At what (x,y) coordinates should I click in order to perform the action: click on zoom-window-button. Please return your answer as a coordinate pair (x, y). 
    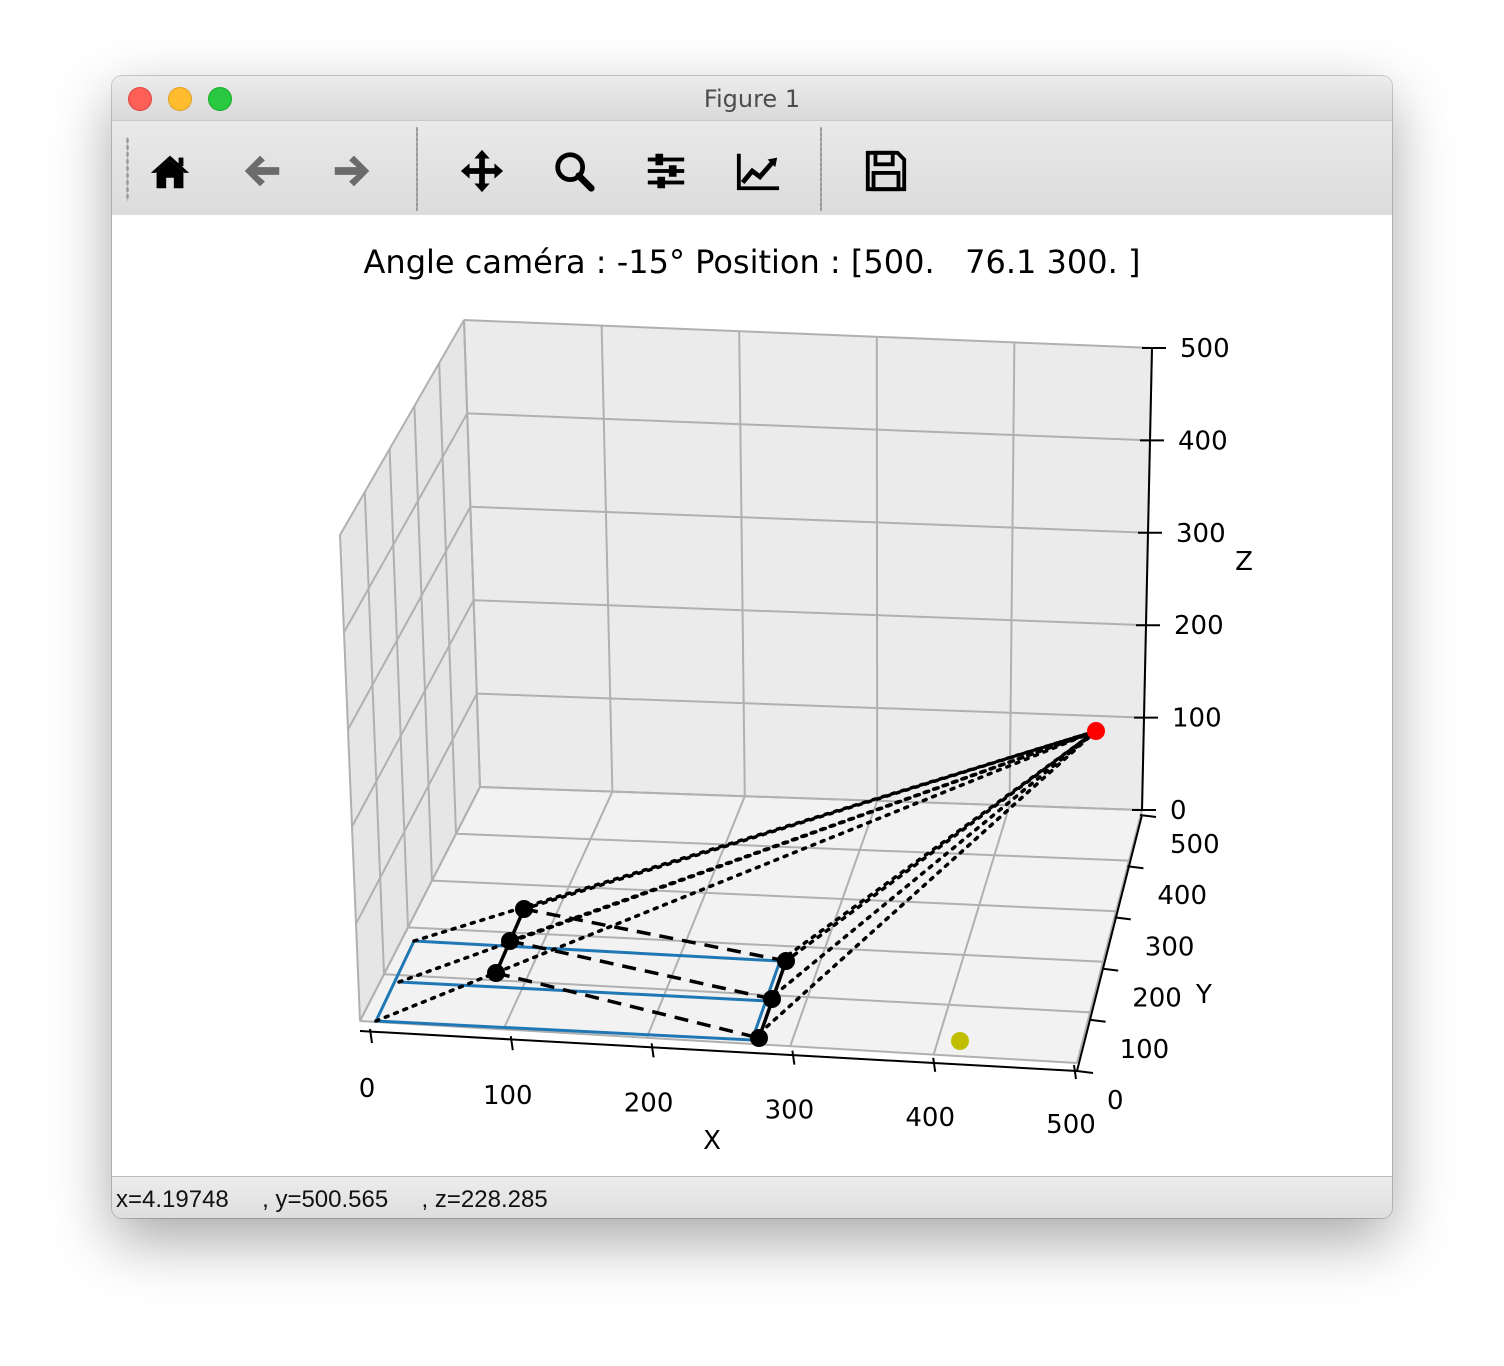
    Looking at the image, I should click on (220, 99).